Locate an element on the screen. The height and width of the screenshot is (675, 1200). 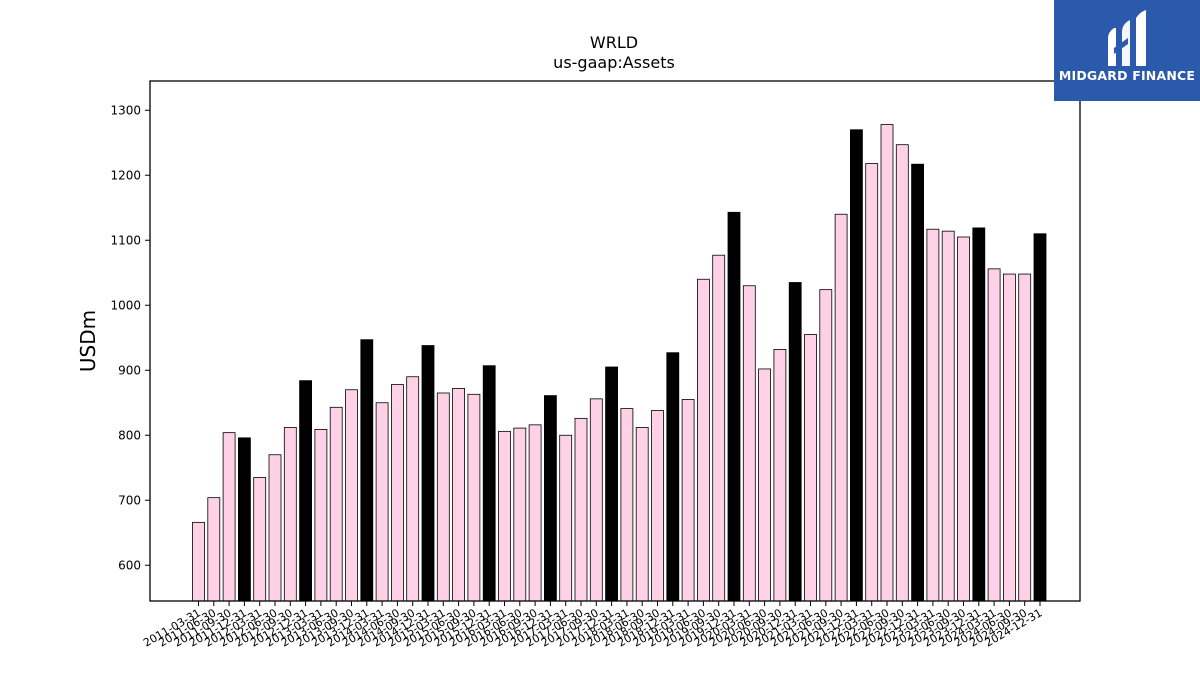
y-tick-label: 900 is located at coordinates (129, 370).